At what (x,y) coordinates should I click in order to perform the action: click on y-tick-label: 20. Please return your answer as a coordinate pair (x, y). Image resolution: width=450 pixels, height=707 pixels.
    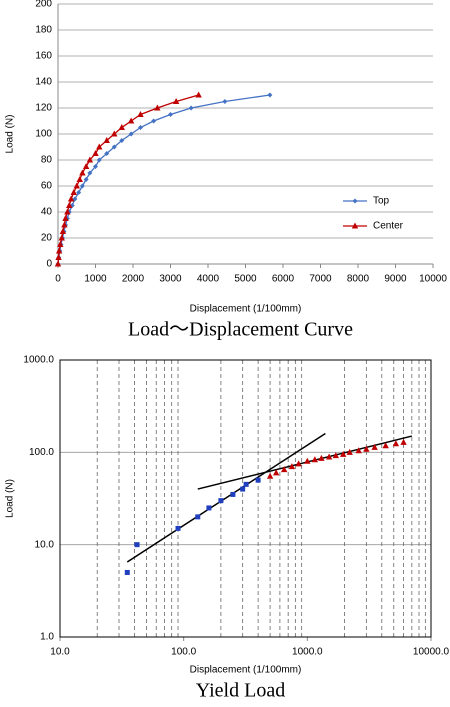
    Looking at the image, I should click on (47, 238).